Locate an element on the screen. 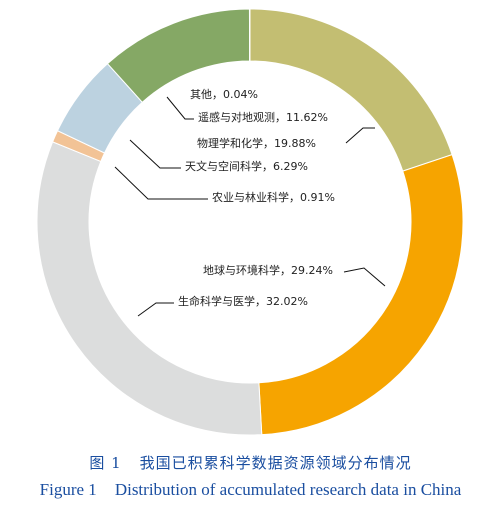 Image resolution: width=501 pixels, height=518 pixels. segment-5-data-label: 天文与空间科学，6.29% is located at coordinates (246, 166).